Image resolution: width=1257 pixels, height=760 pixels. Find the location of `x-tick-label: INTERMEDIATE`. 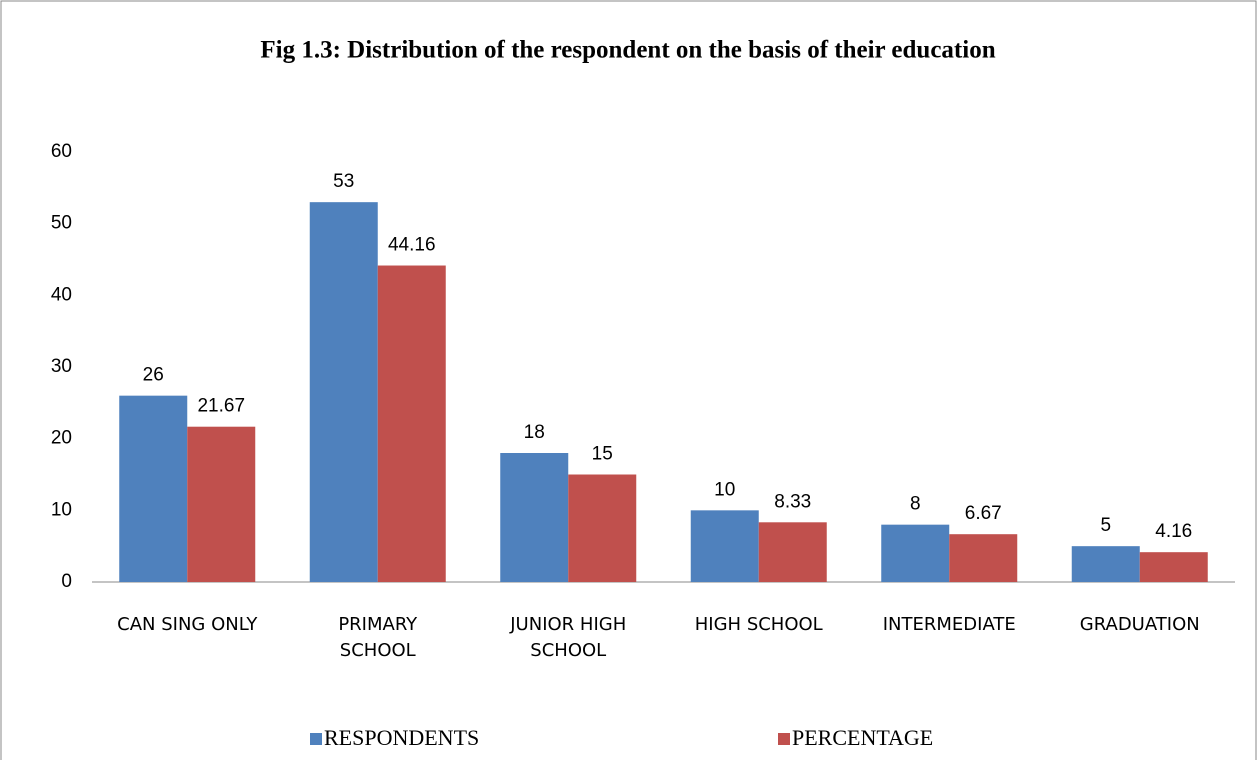

x-tick-label: INTERMEDIATE is located at coordinates (949, 624).